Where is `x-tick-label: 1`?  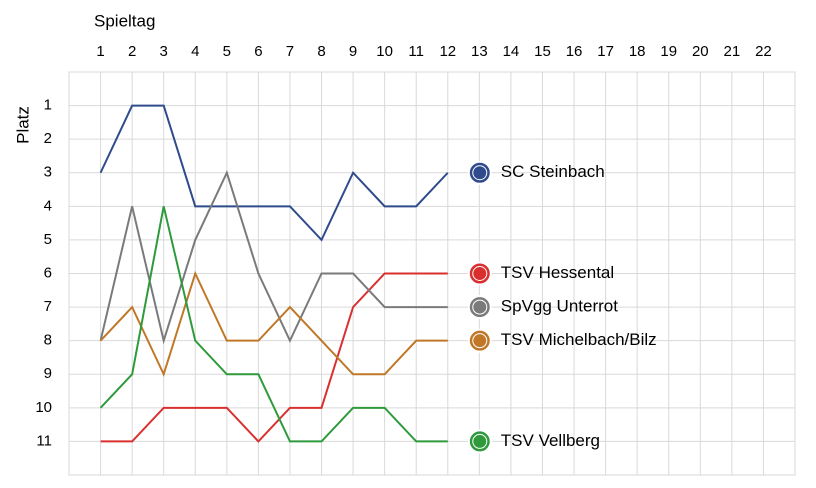
x-tick-label: 1 is located at coordinates (100, 51).